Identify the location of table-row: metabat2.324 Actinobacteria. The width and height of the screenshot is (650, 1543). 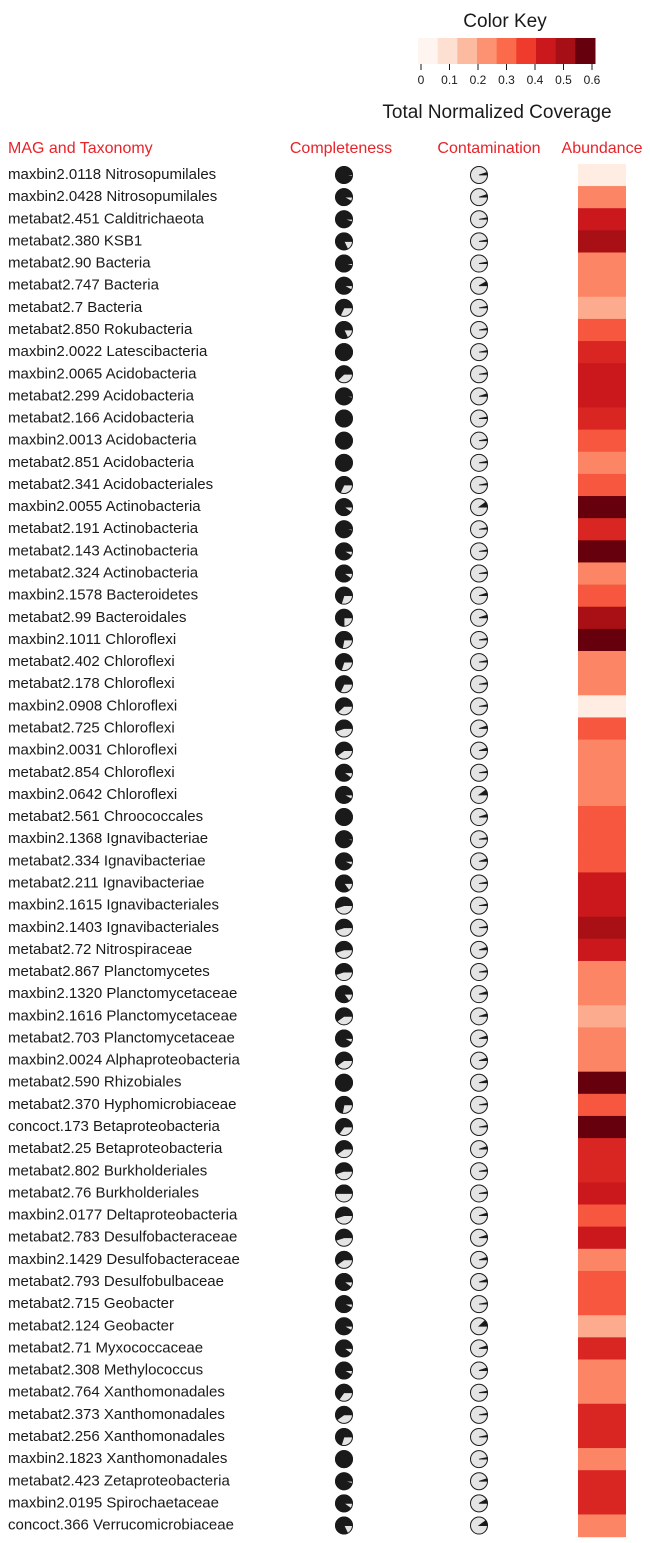
(317, 574).